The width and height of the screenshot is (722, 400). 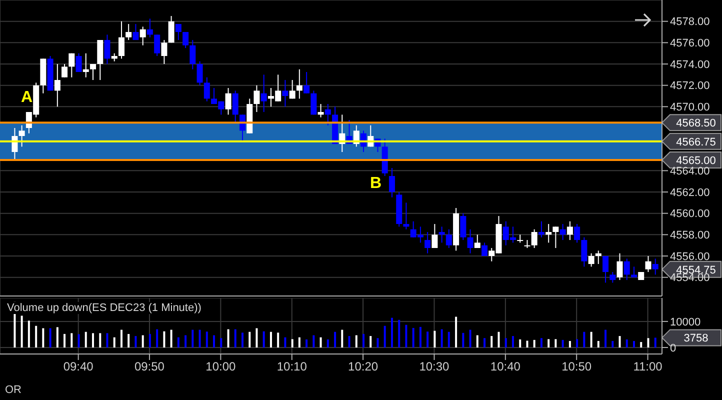 I want to click on x-tick-label: 10:20, so click(x=363, y=367).